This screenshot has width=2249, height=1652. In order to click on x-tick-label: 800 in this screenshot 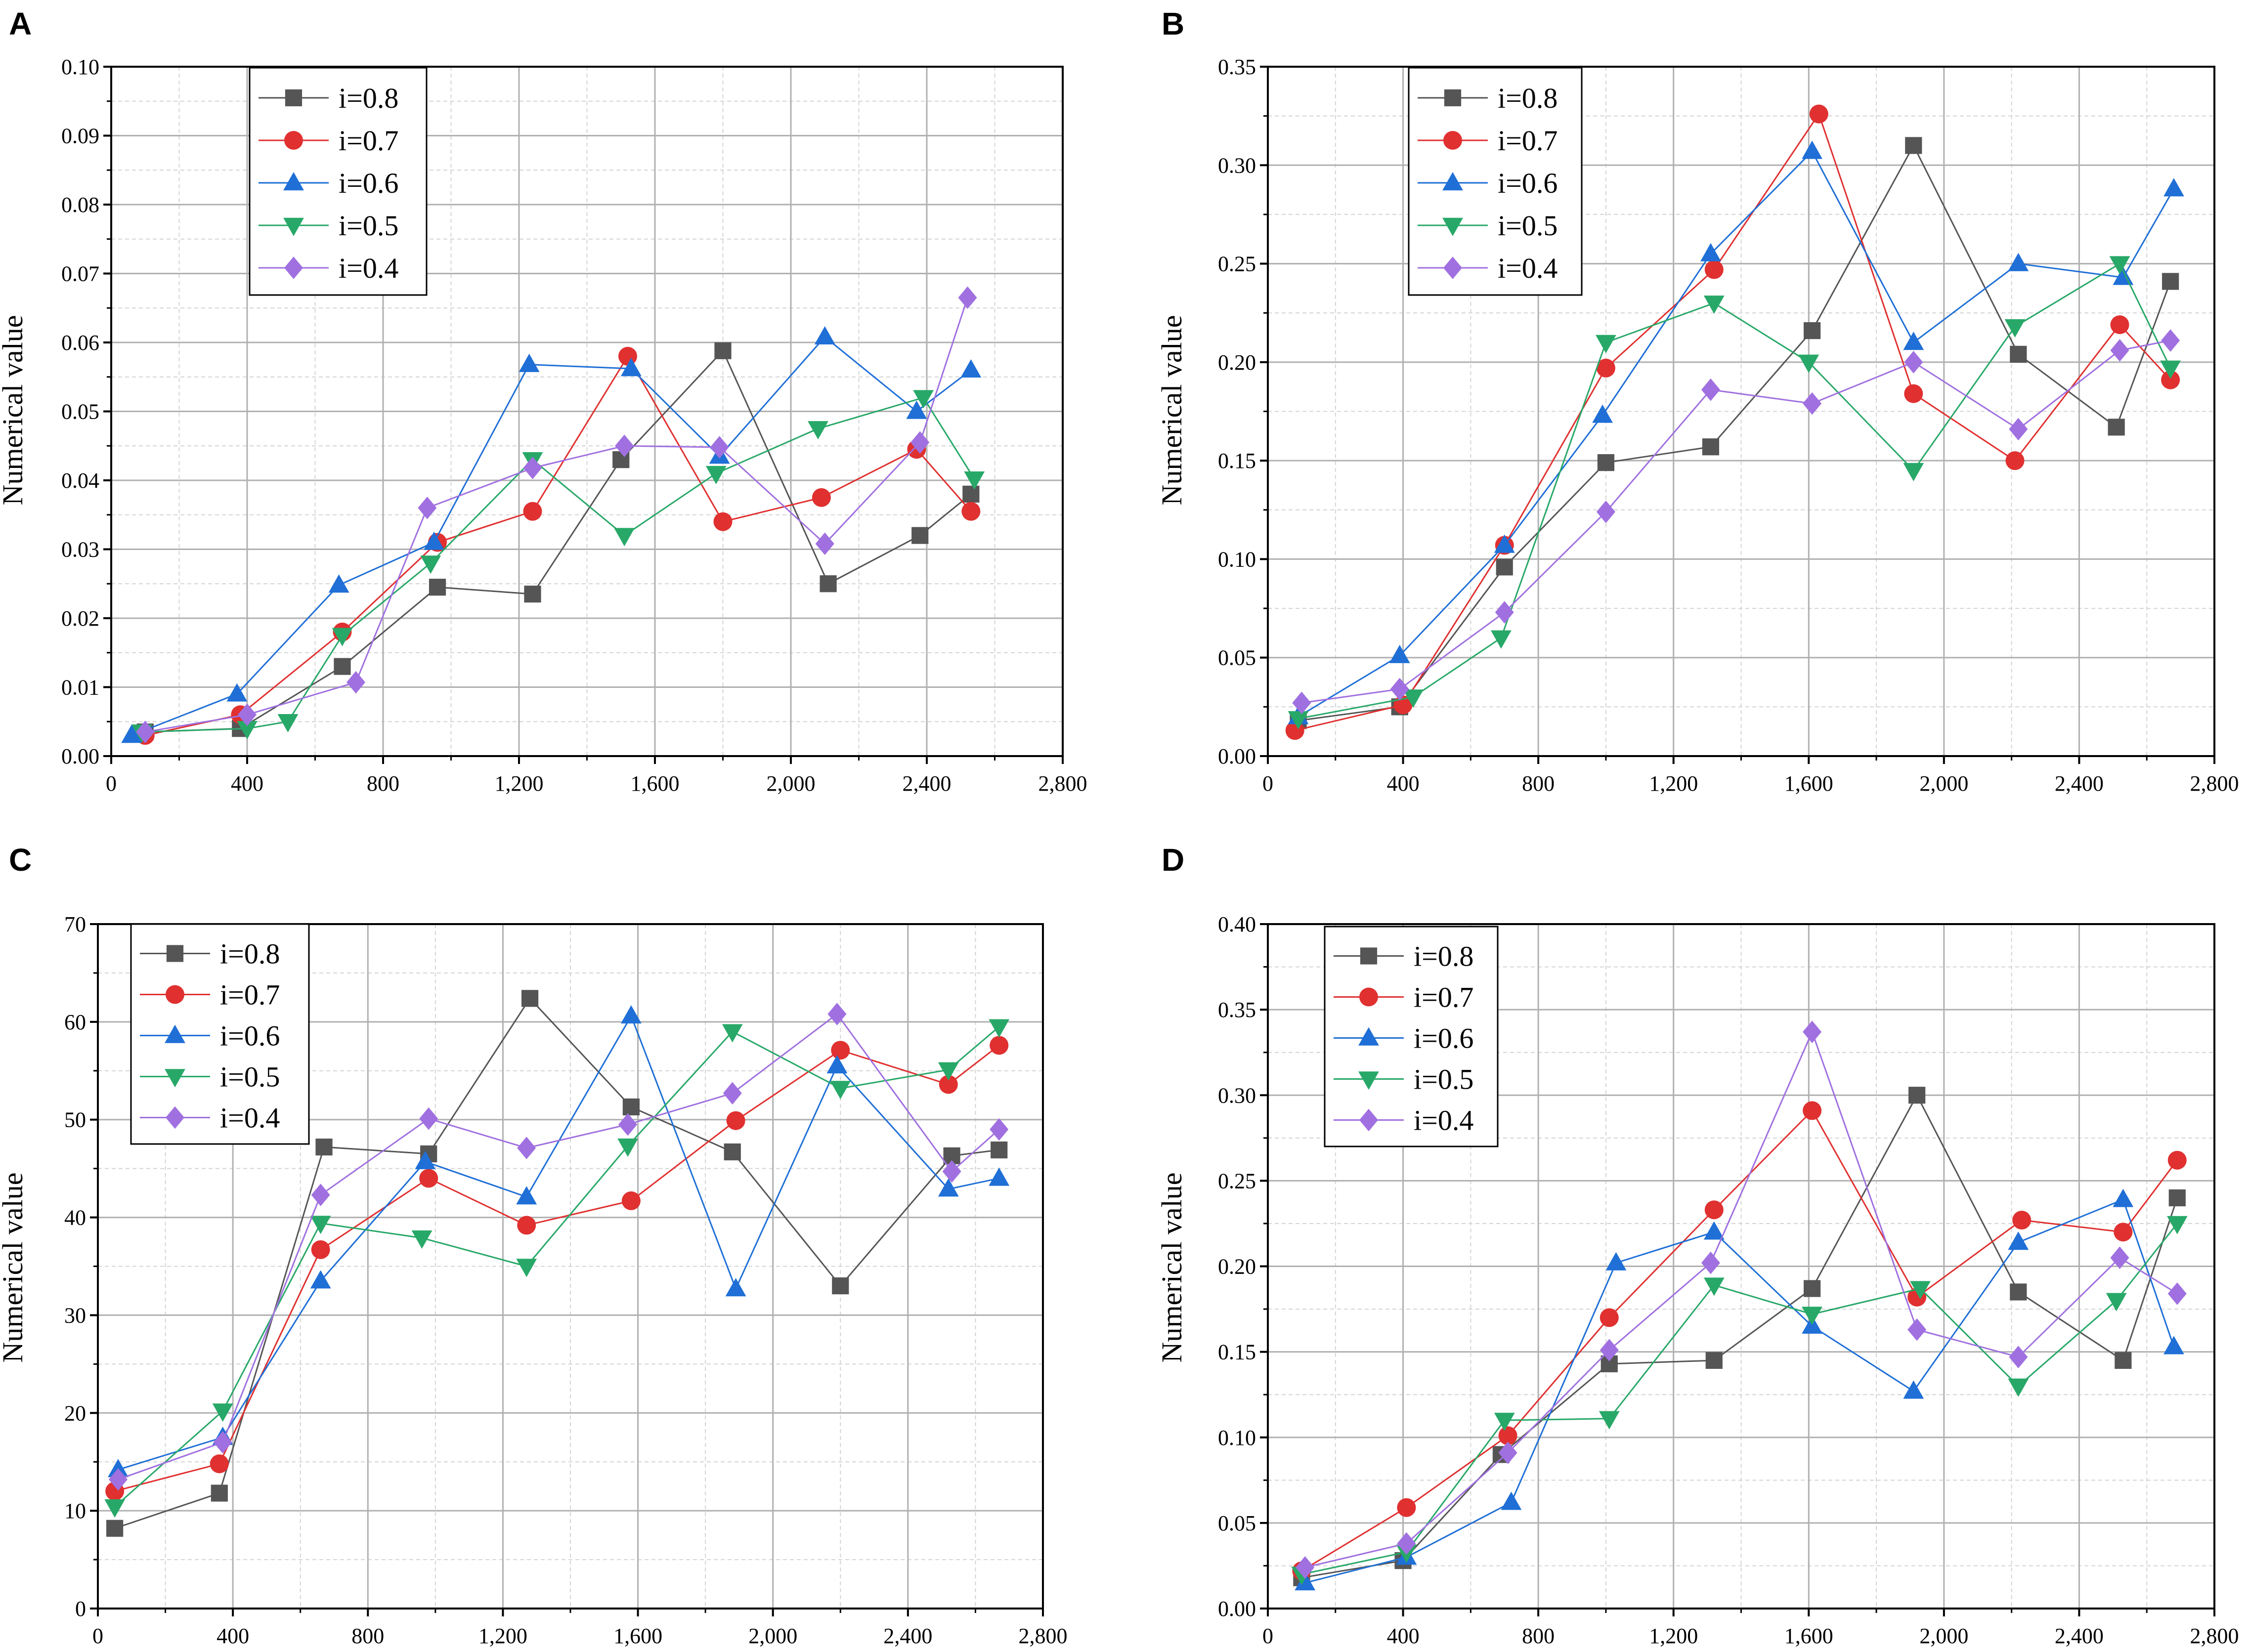, I will do `click(1538, 1636)`.